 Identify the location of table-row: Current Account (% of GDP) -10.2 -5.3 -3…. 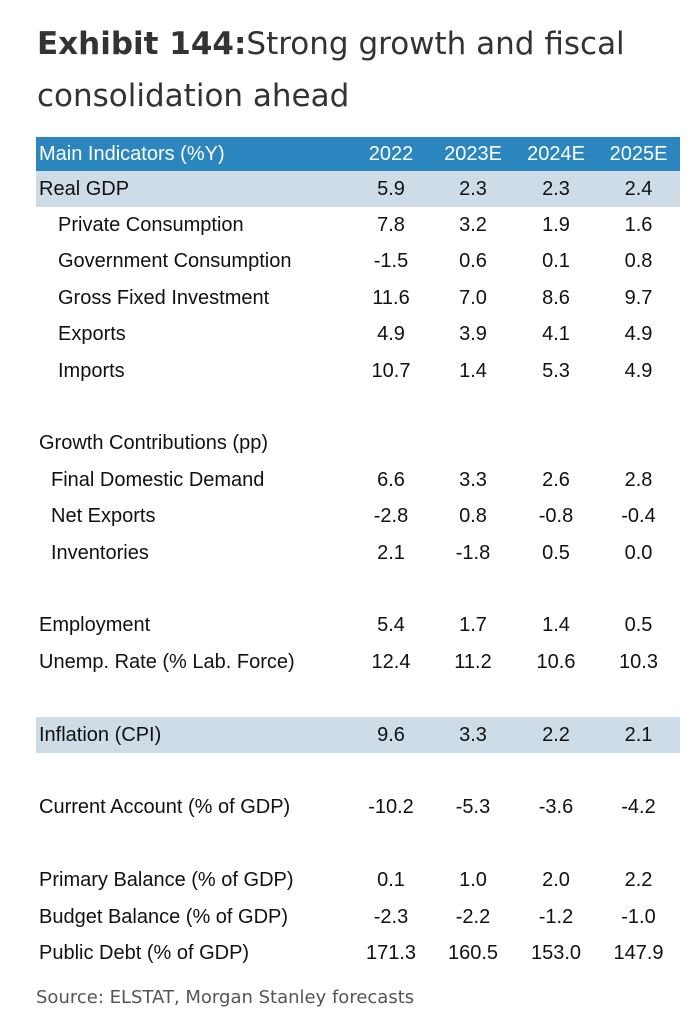
(358, 808).